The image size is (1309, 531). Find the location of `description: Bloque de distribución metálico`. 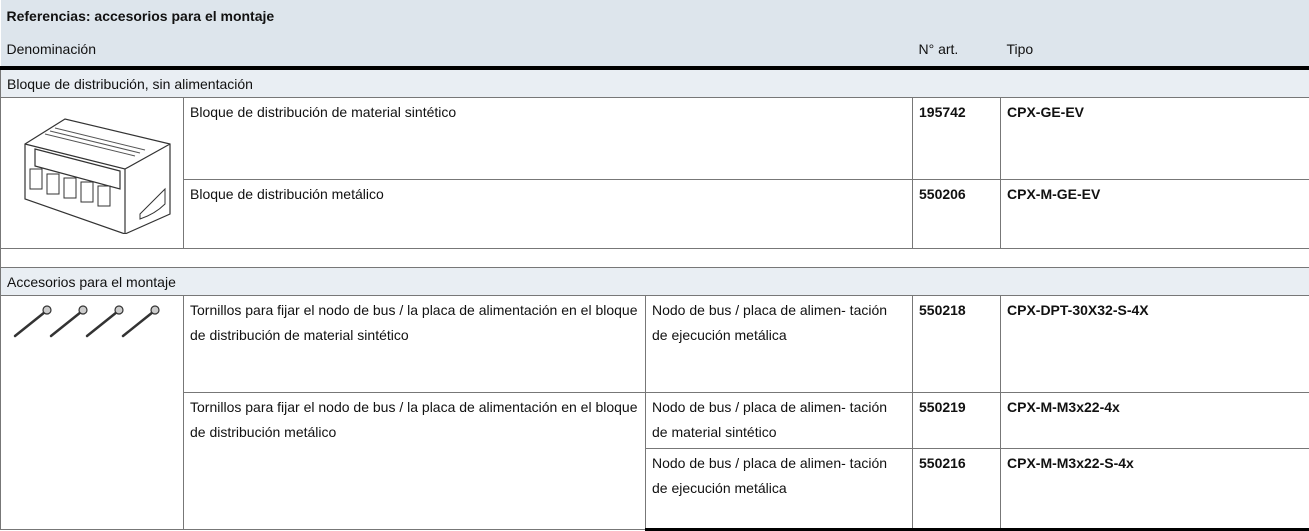

description: Bloque de distribución metálico is located at coordinates (548, 214).